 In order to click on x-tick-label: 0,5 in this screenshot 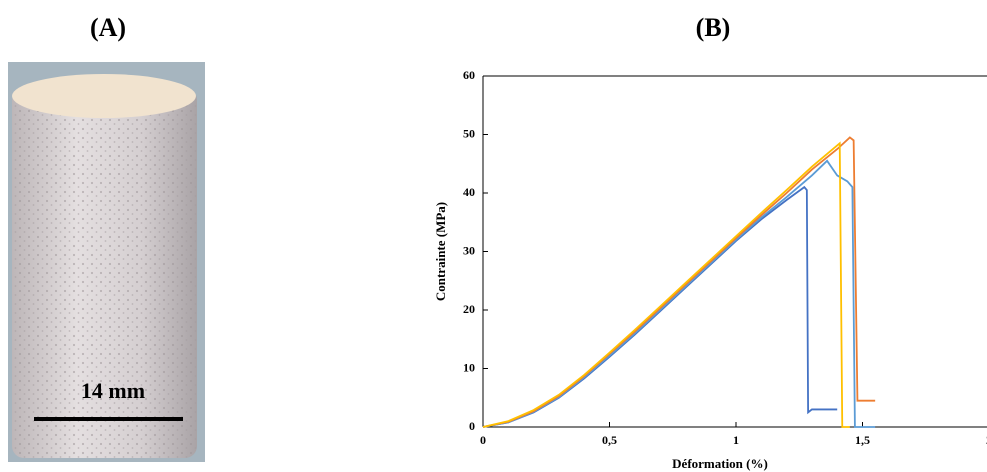, I will do `click(609, 440)`.